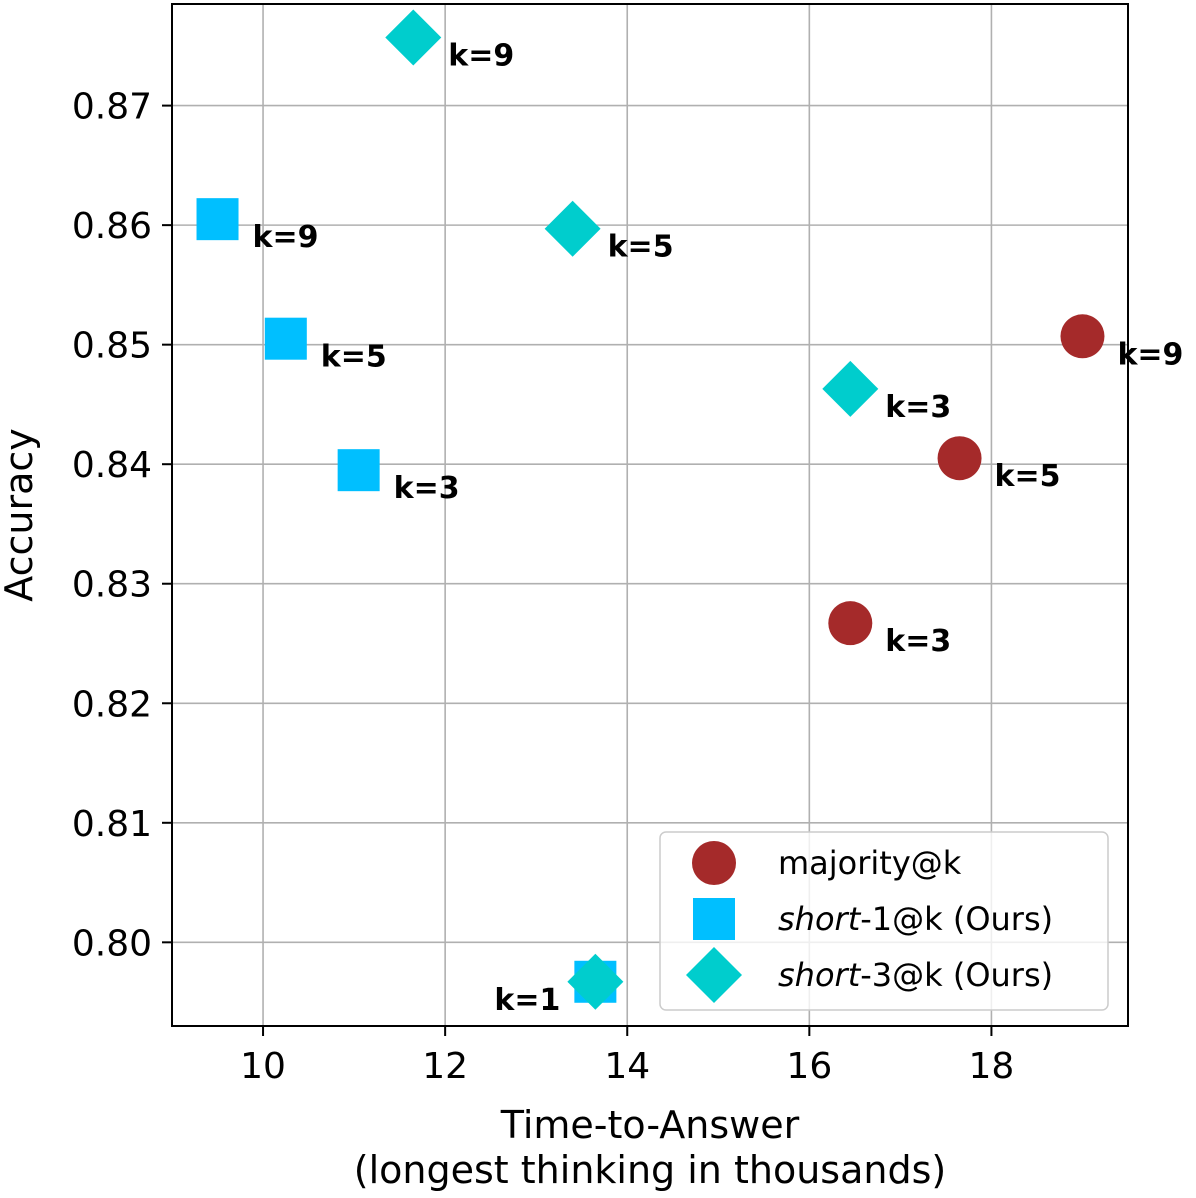  What do you see at coordinates (112, 824) in the screenshot?
I see `y-tick-label: 0.81` at bounding box center [112, 824].